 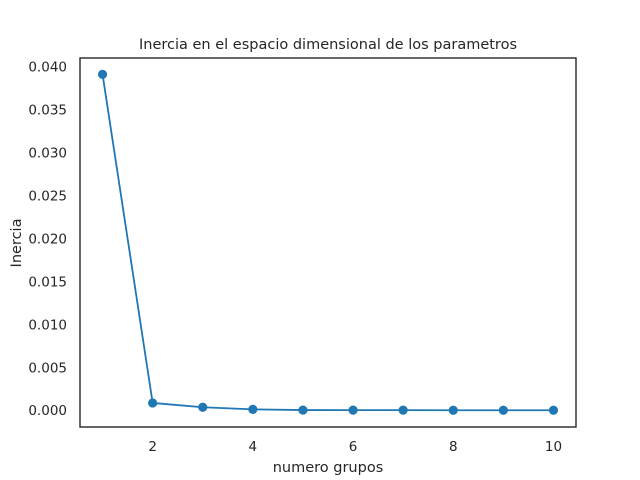 What do you see at coordinates (253, 447) in the screenshot?
I see `x-tick-label: 4` at bounding box center [253, 447].